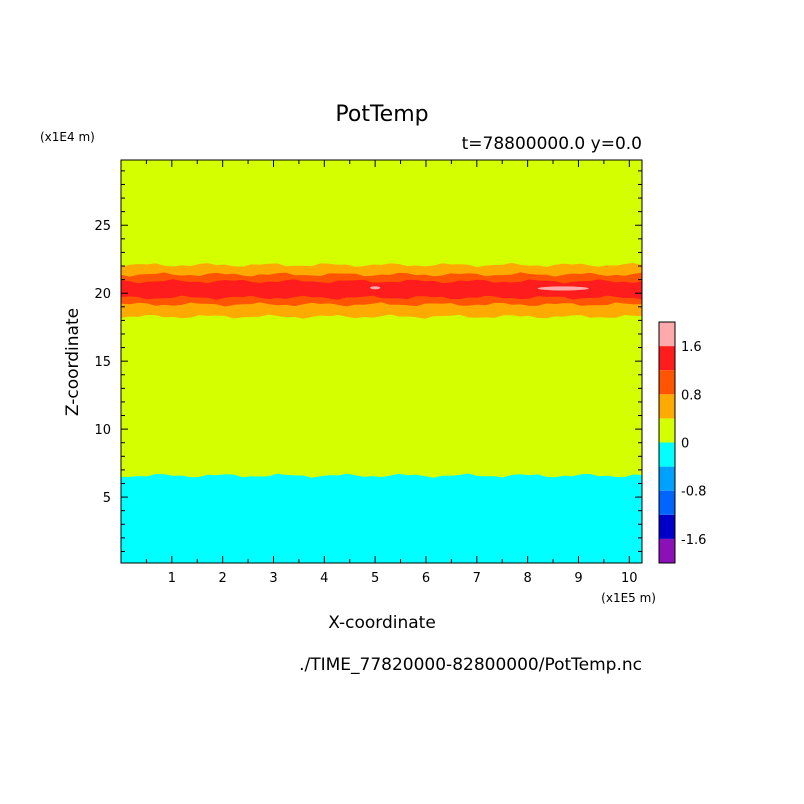 This screenshot has height=804, width=804. Describe the element at coordinates (381, 114) in the screenshot. I see `chart-title: PotTemp` at that location.